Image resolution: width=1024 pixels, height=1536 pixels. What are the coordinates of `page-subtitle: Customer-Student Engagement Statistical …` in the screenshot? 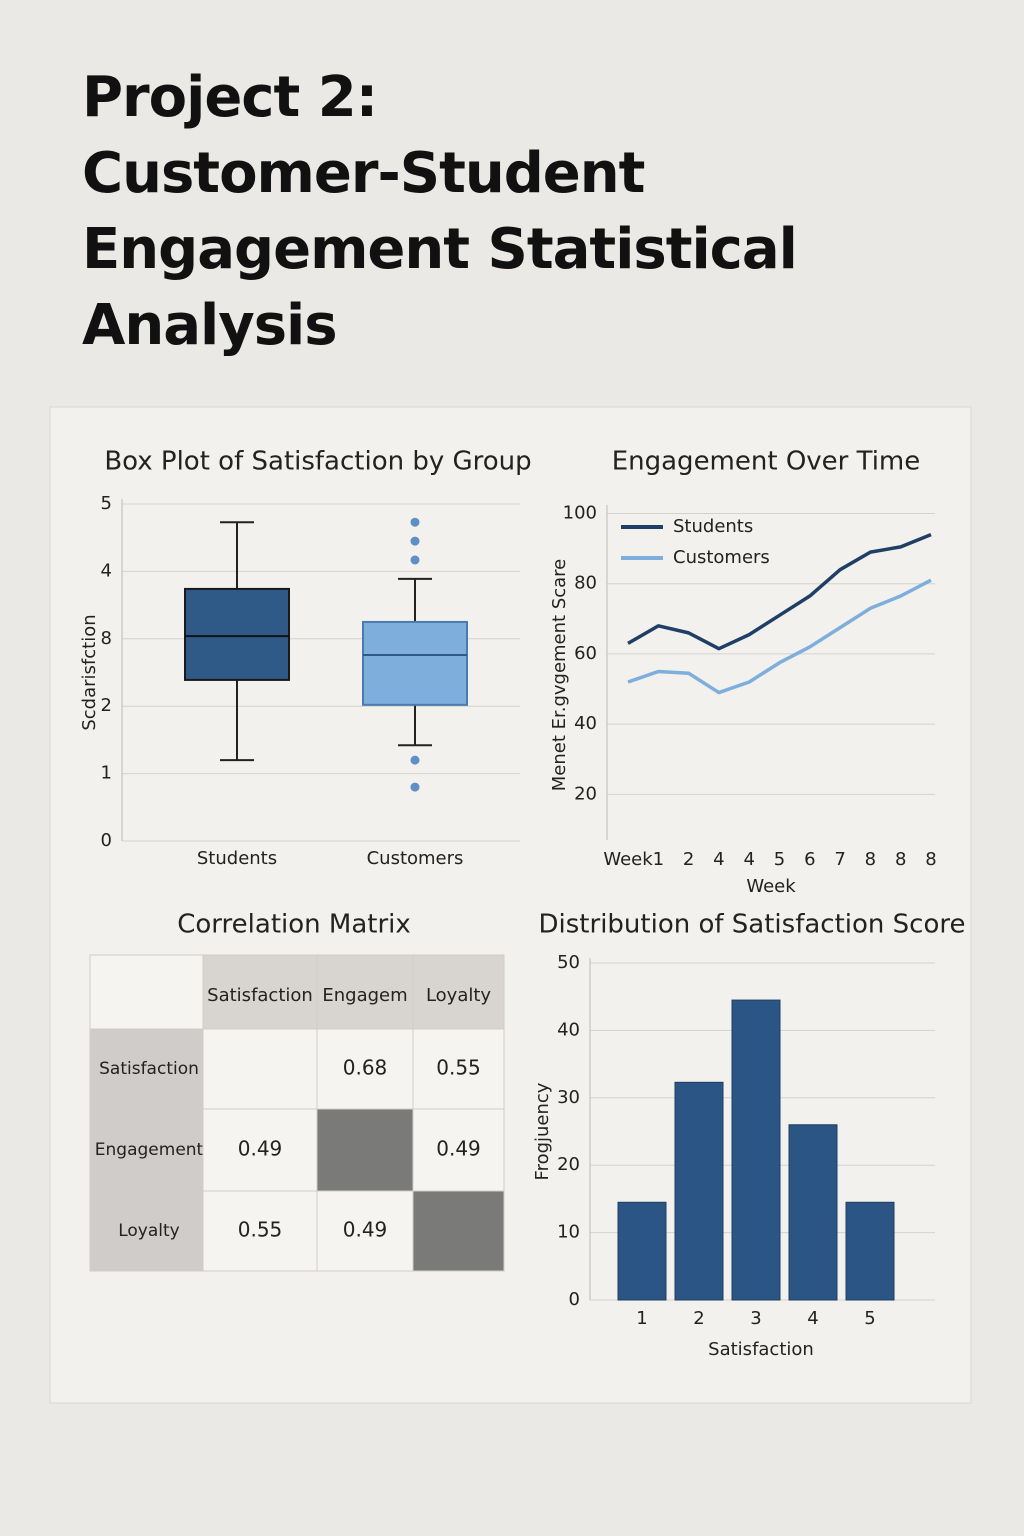 It's located at (440, 249).